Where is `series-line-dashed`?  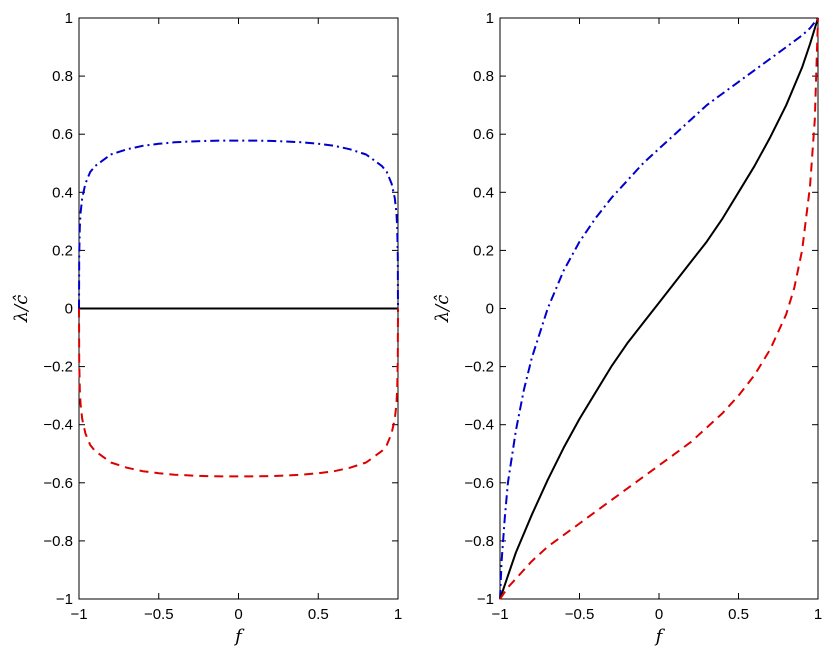
series-line-dashed is located at coordinates (238, 393).